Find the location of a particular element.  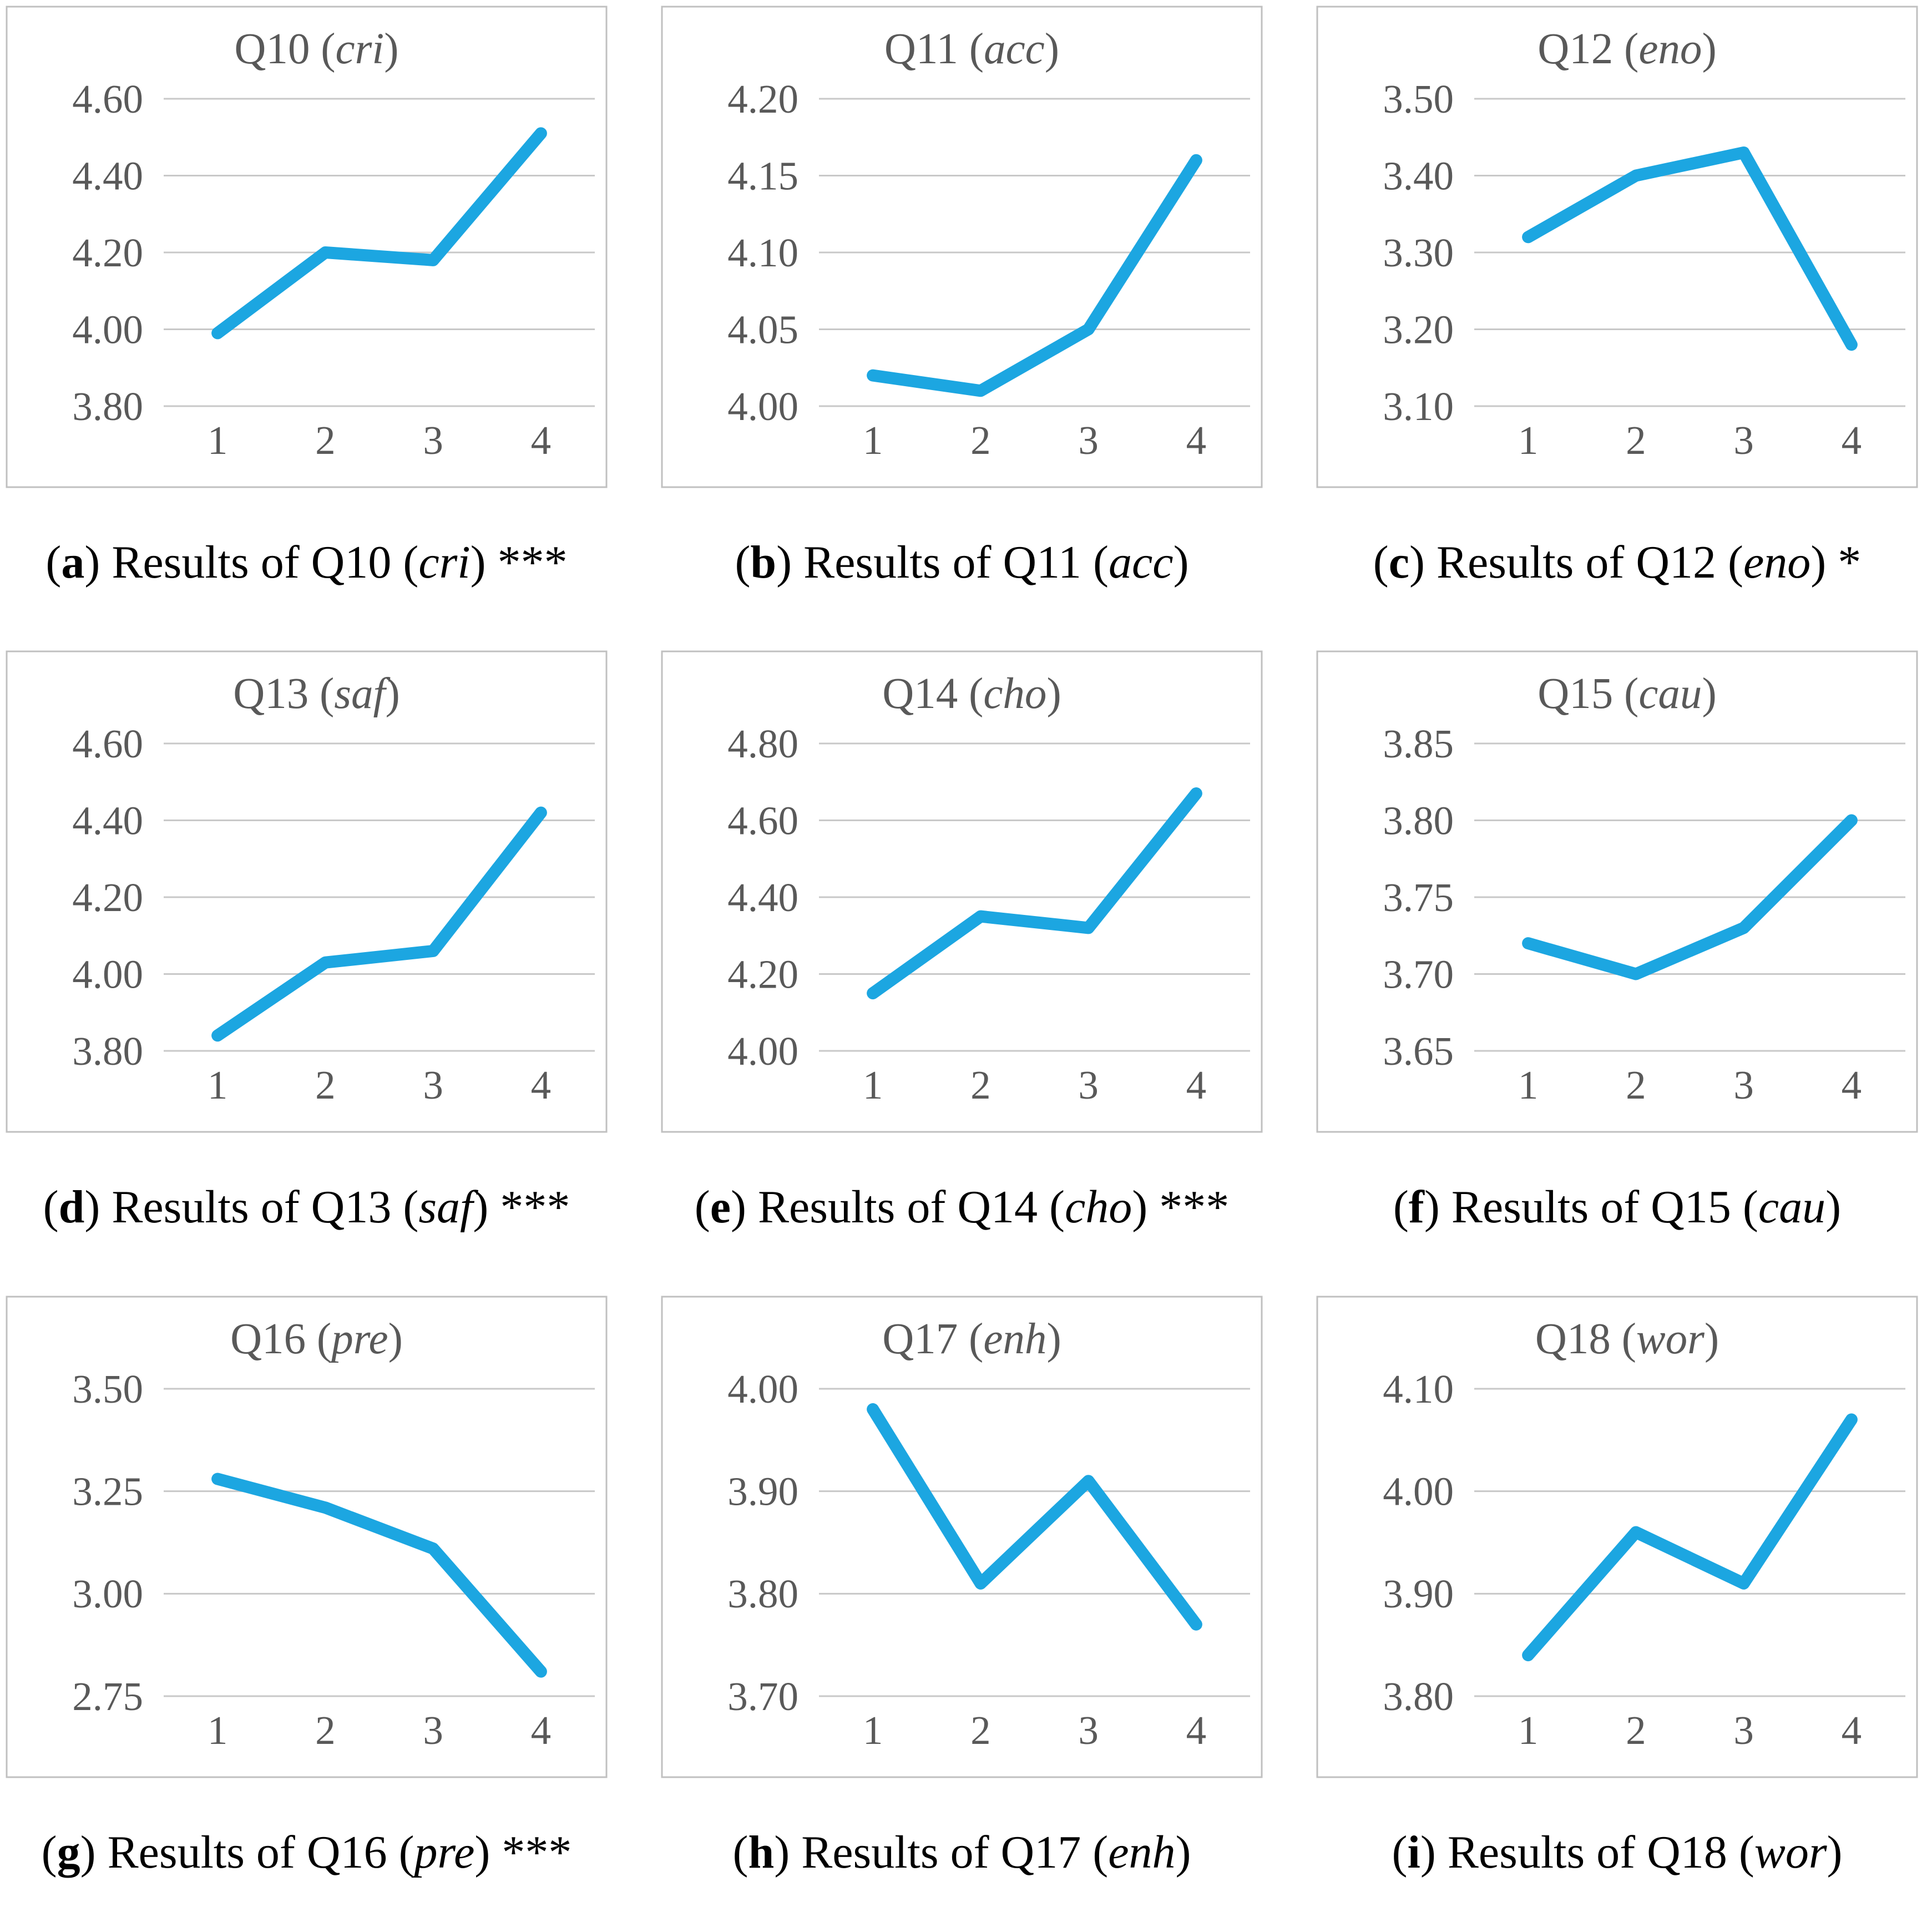

line-chart-q15-cau: 3.85 3.80 3.75 3.70 3.65 1 2 3 4 Q15 (cau) is located at coordinates (1617, 892).